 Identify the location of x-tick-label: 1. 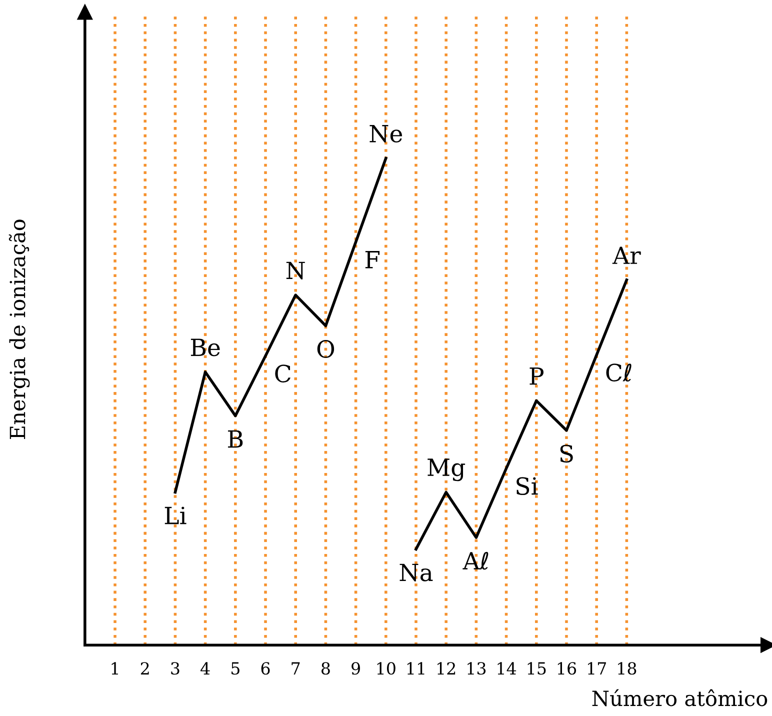
(115, 668).